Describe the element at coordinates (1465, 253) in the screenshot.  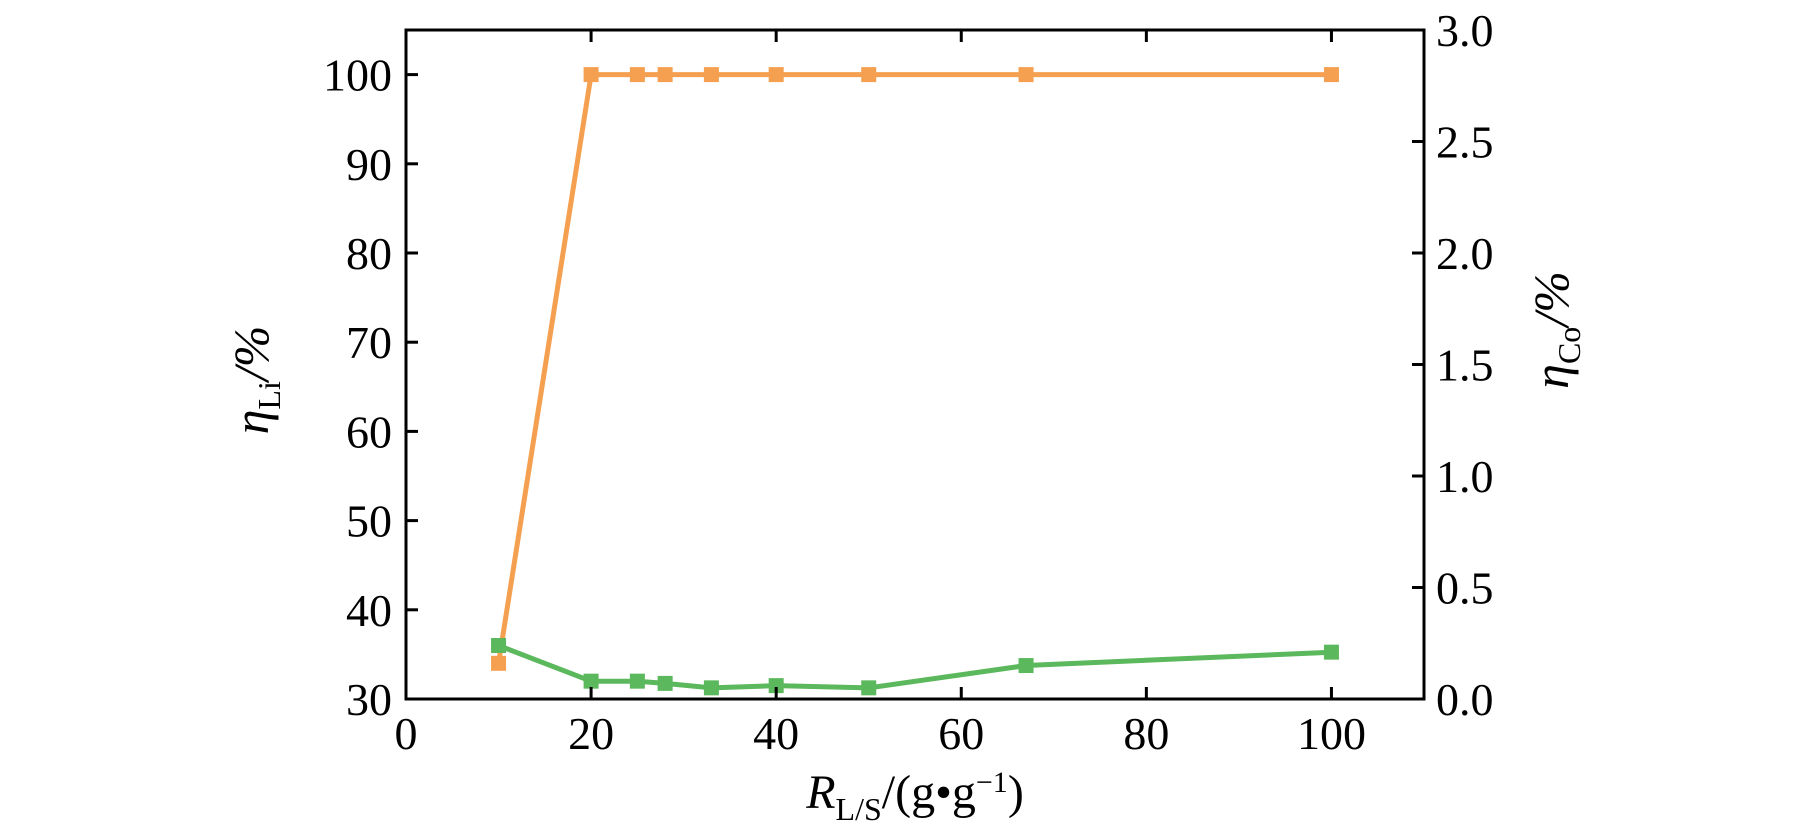
I see `y-right-tick-label: 2.0` at that location.